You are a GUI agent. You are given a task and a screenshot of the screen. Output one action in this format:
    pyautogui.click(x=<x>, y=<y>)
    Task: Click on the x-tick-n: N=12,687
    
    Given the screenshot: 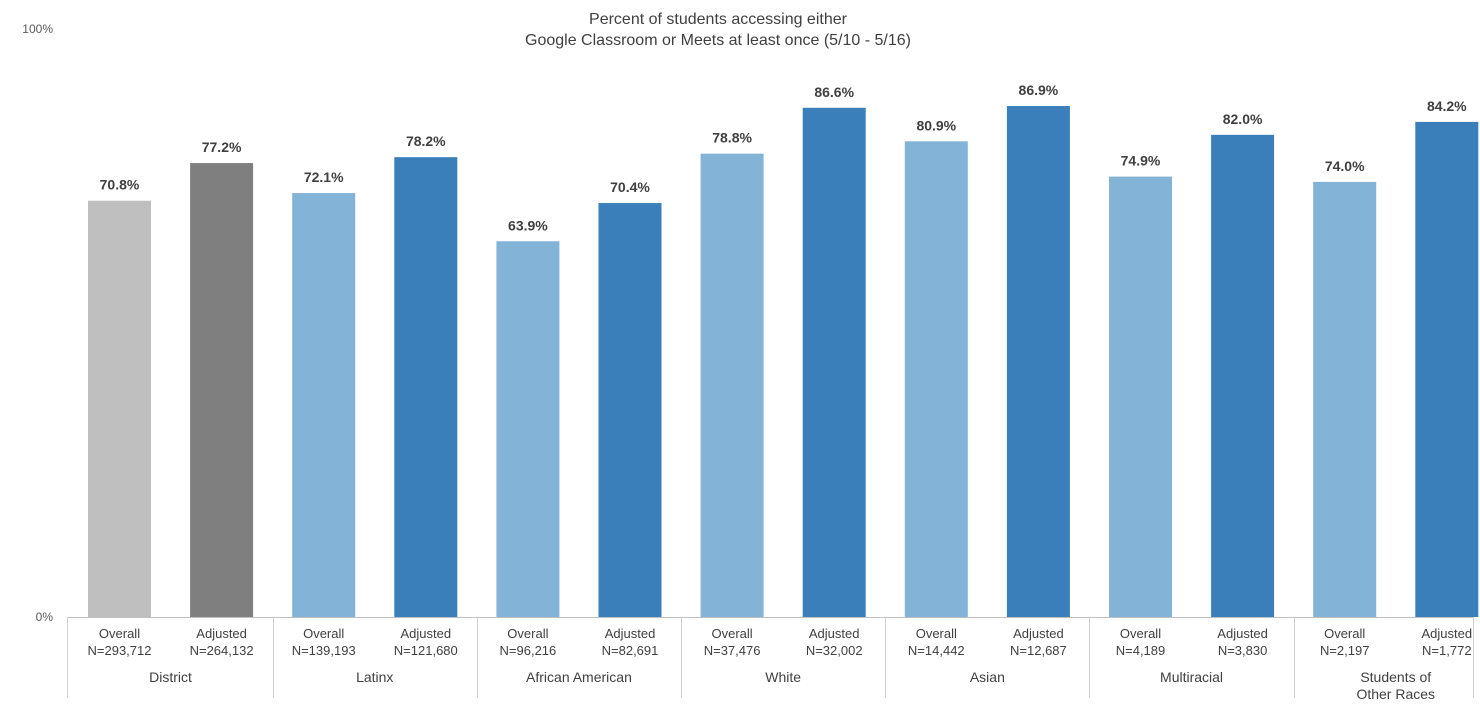 What is the action you would take?
    pyautogui.click(x=1038, y=650)
    